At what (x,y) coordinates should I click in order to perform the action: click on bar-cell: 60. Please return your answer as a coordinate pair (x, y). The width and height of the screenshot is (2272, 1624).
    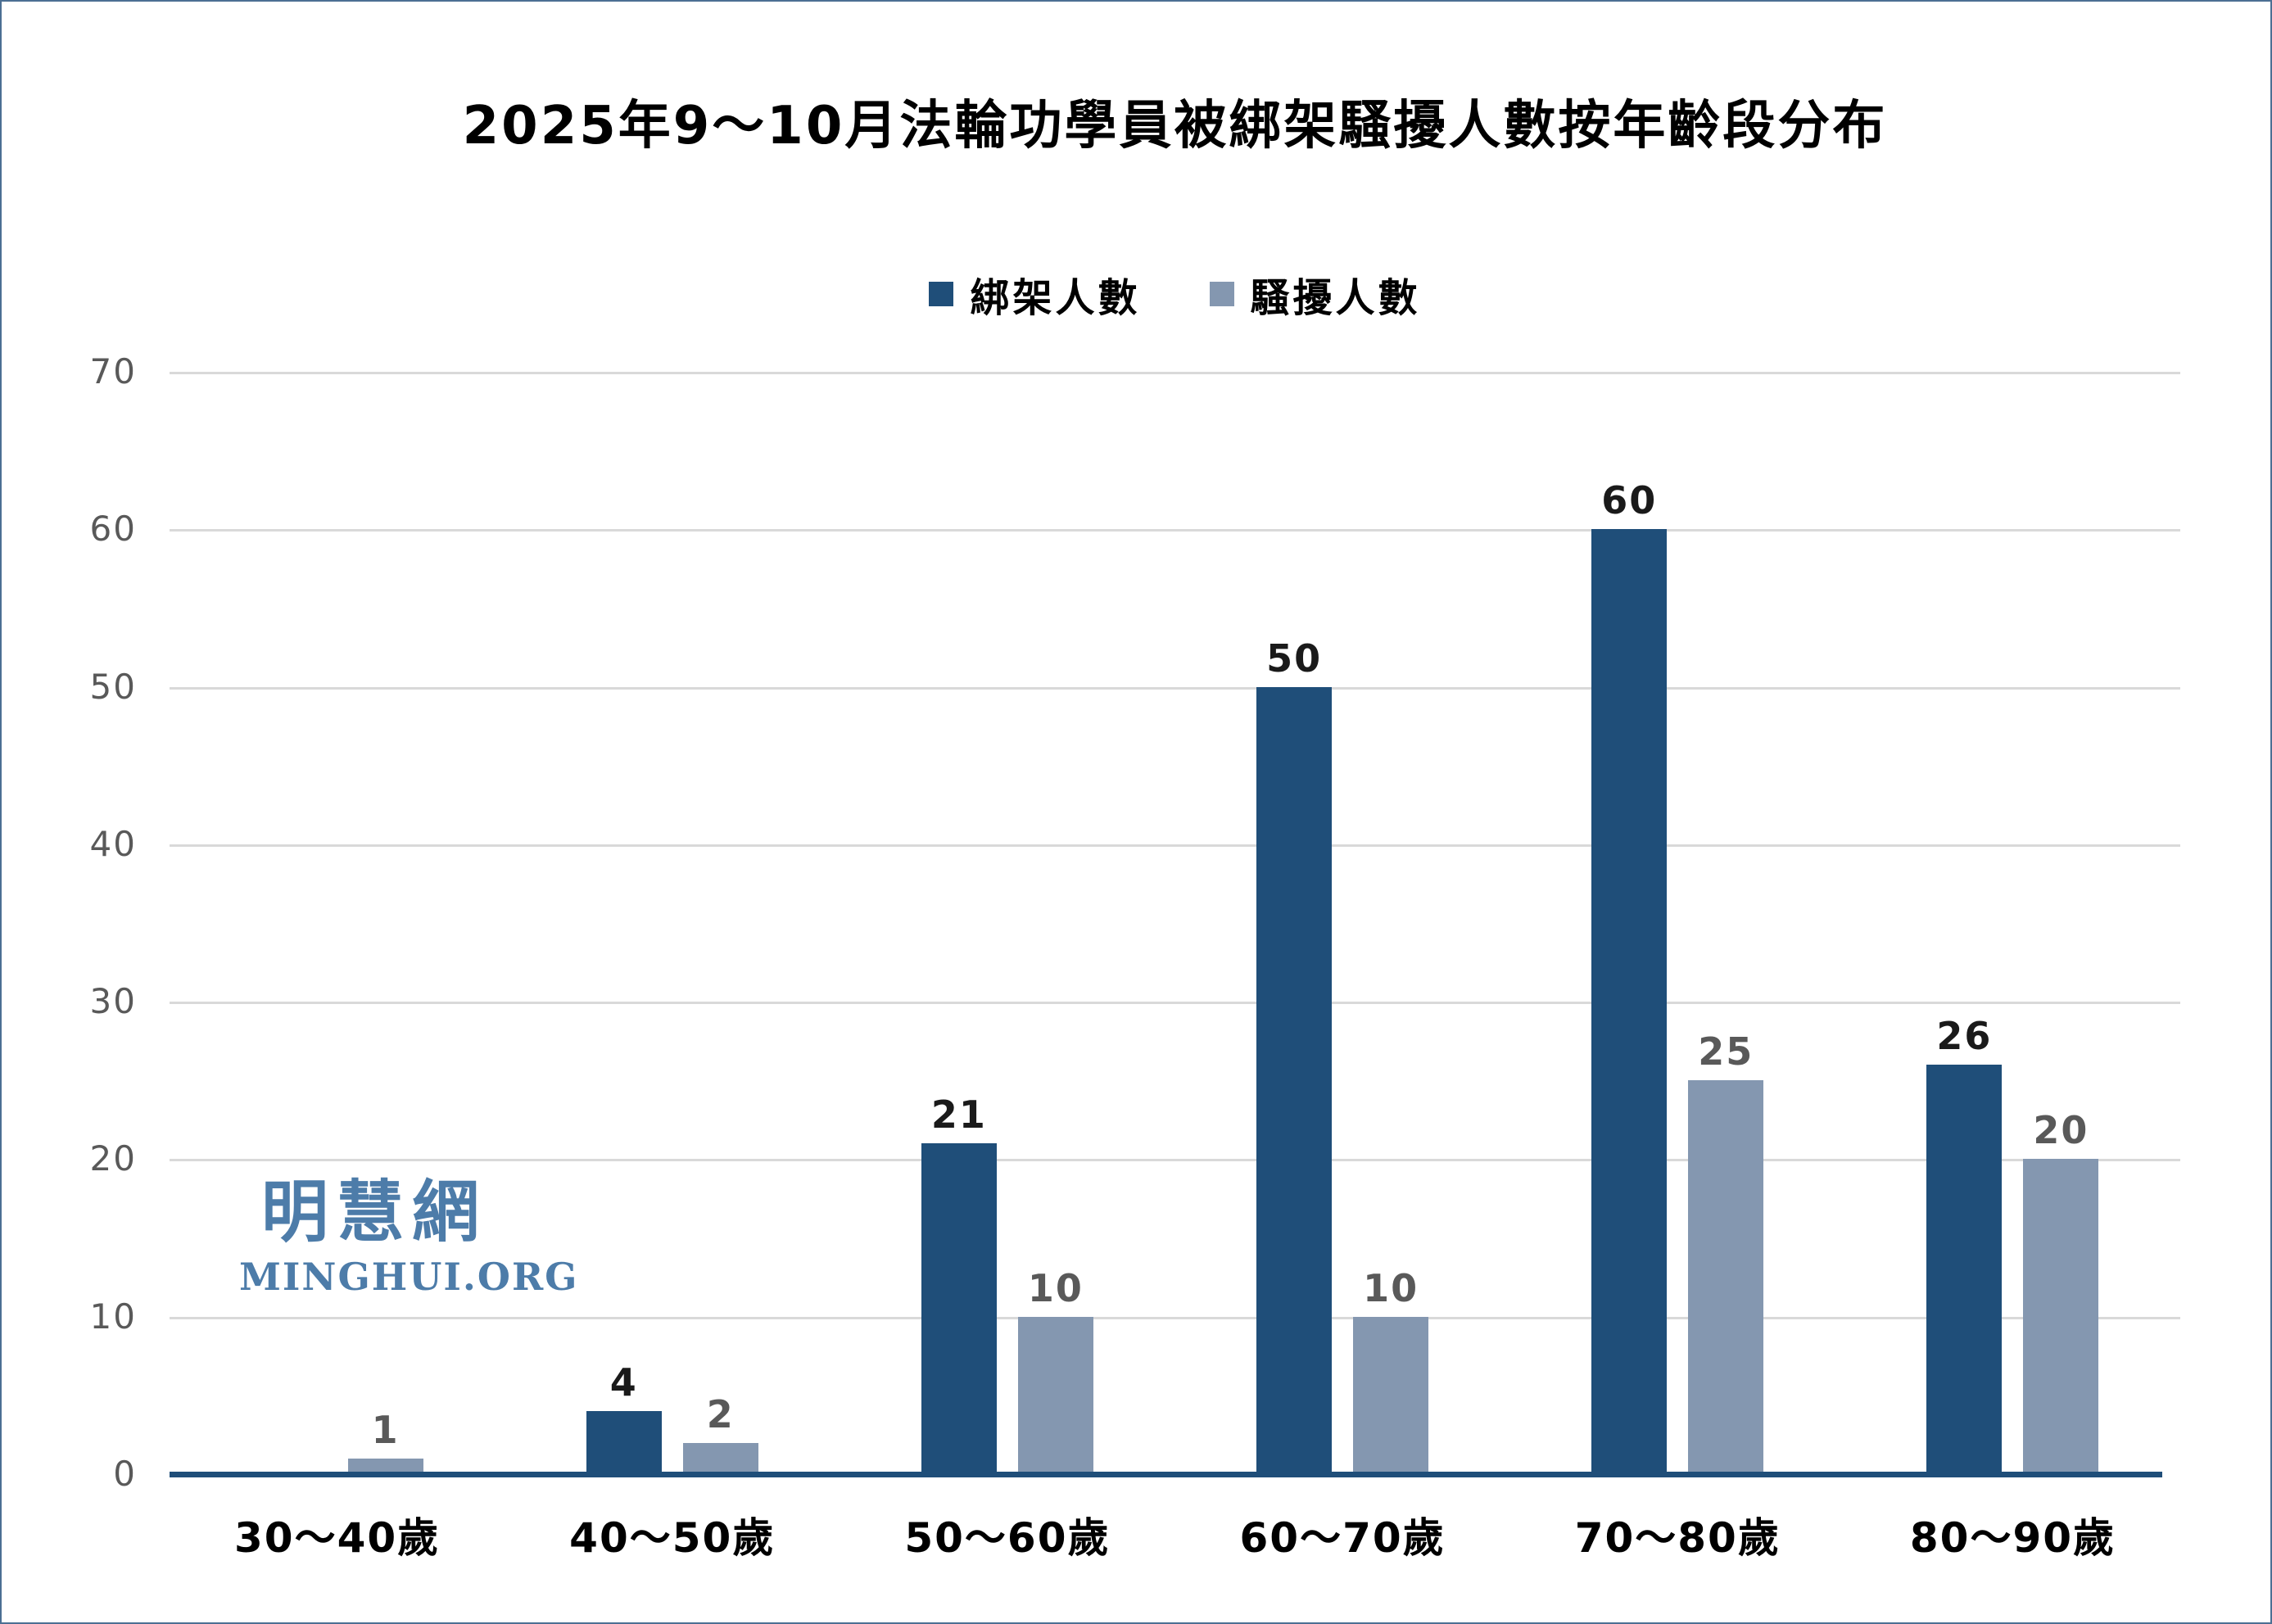
    Looking at the image, I should click on (1629, 923).